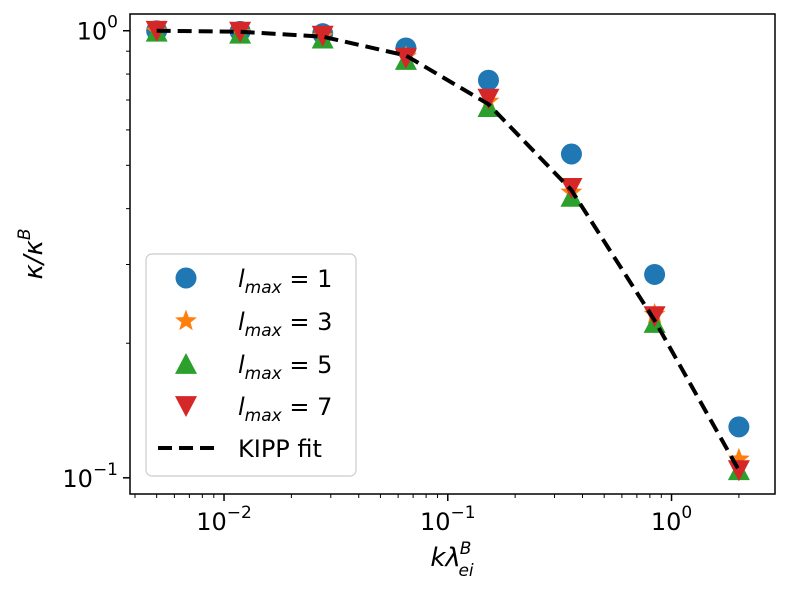 This screenshot has width=788, height=590. What do you see at coordinates (285, 409) in the screenshot?
I see `legend-label-4: lmax = 7` at bounding box center [285, 409].